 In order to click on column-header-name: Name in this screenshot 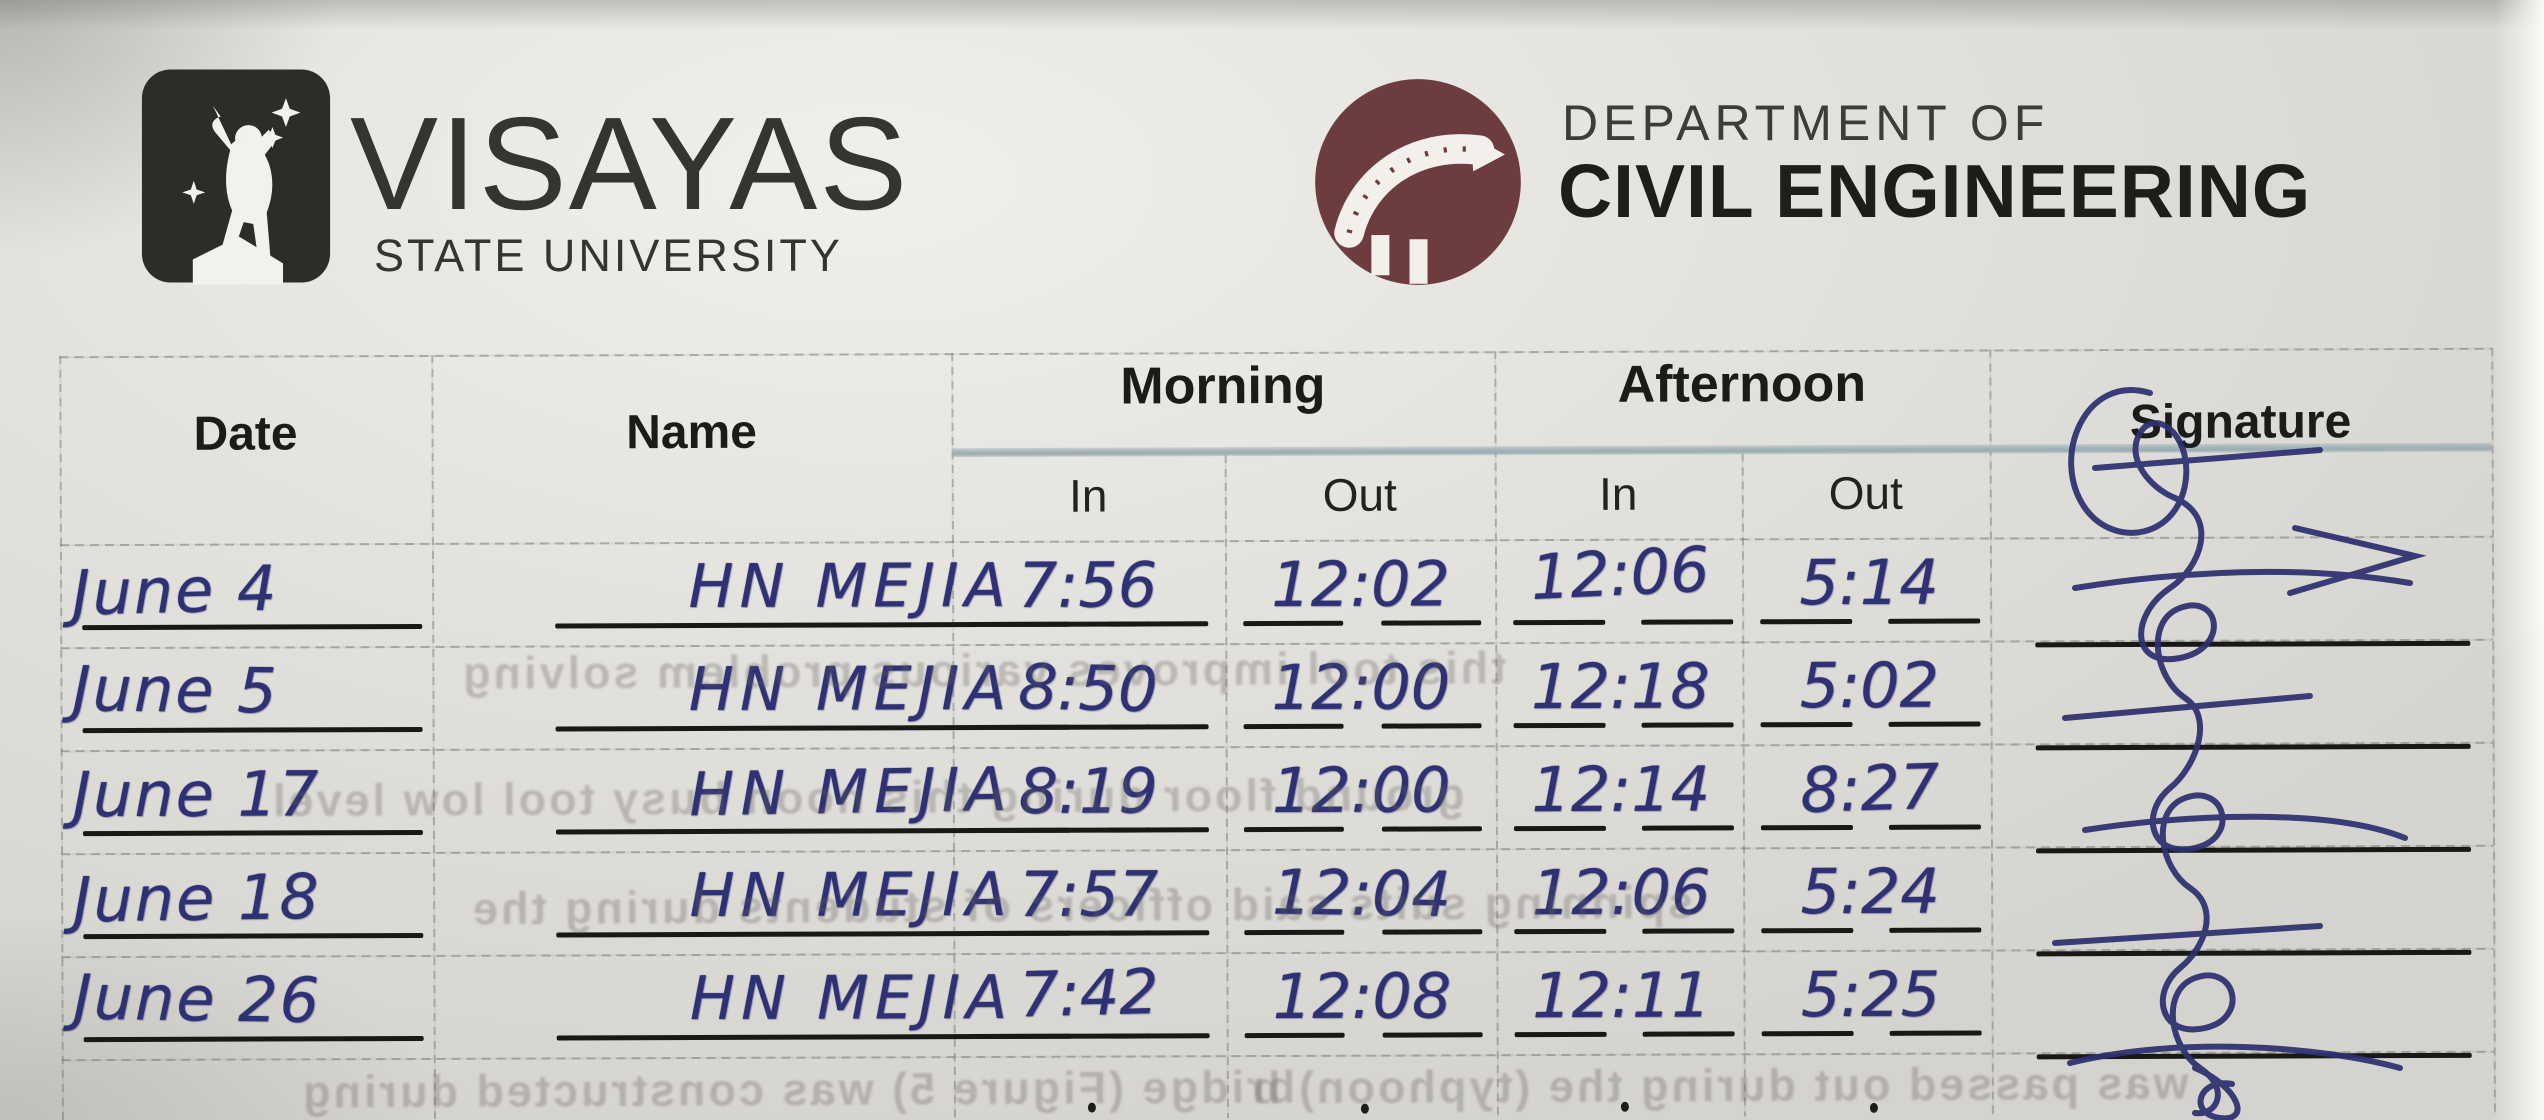, I will do `click(692, 432)`.